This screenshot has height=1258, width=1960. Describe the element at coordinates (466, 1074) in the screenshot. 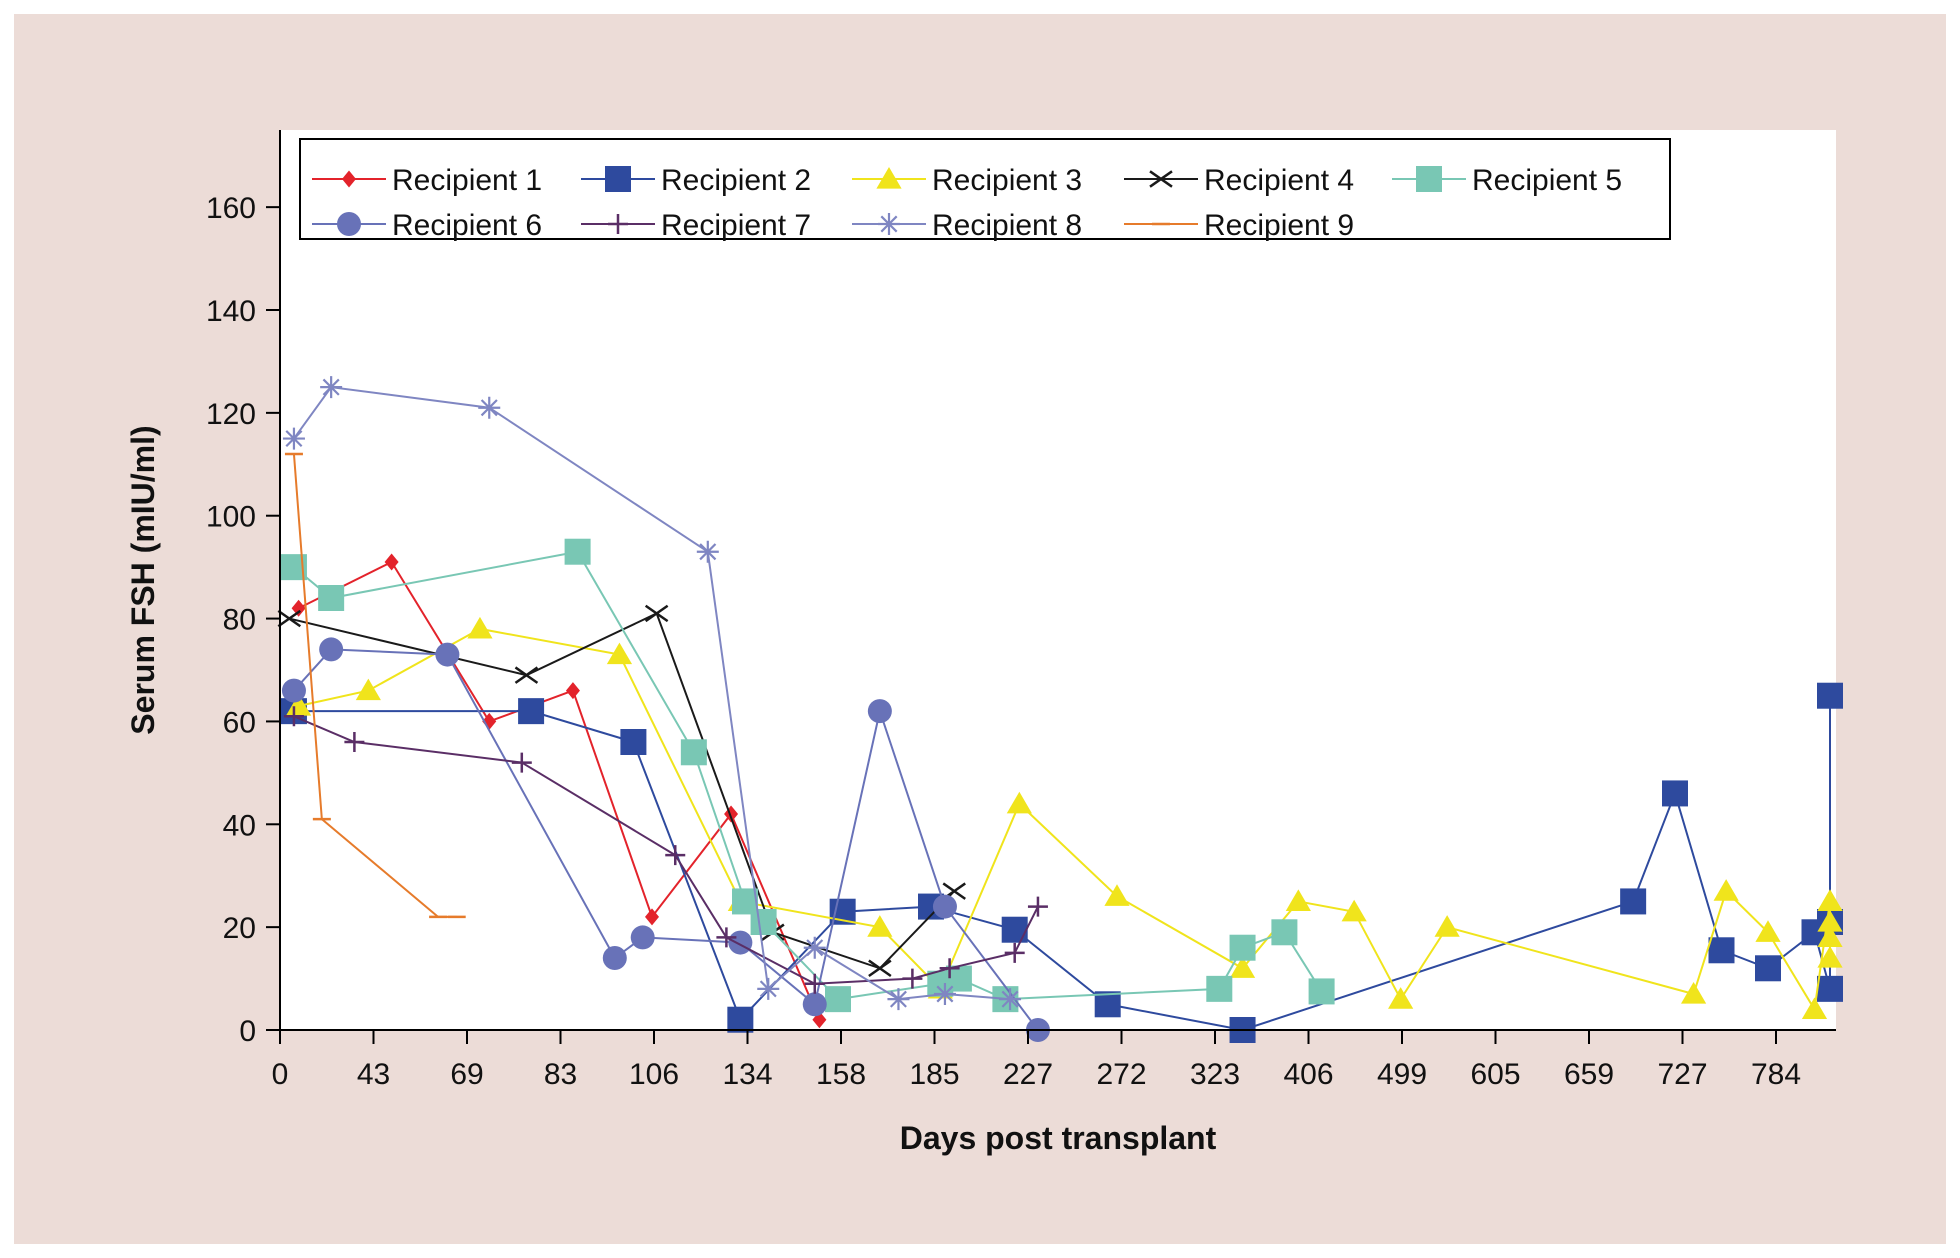

I see `x-tick-label: 69` at that location.